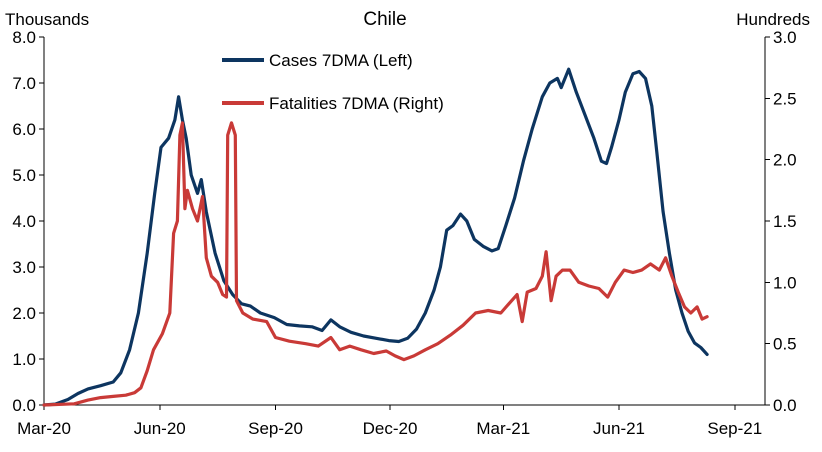  Describe the element at coordinates (24, 37) in the screenshot. I see `left-tick-label: 8.0` at that location.